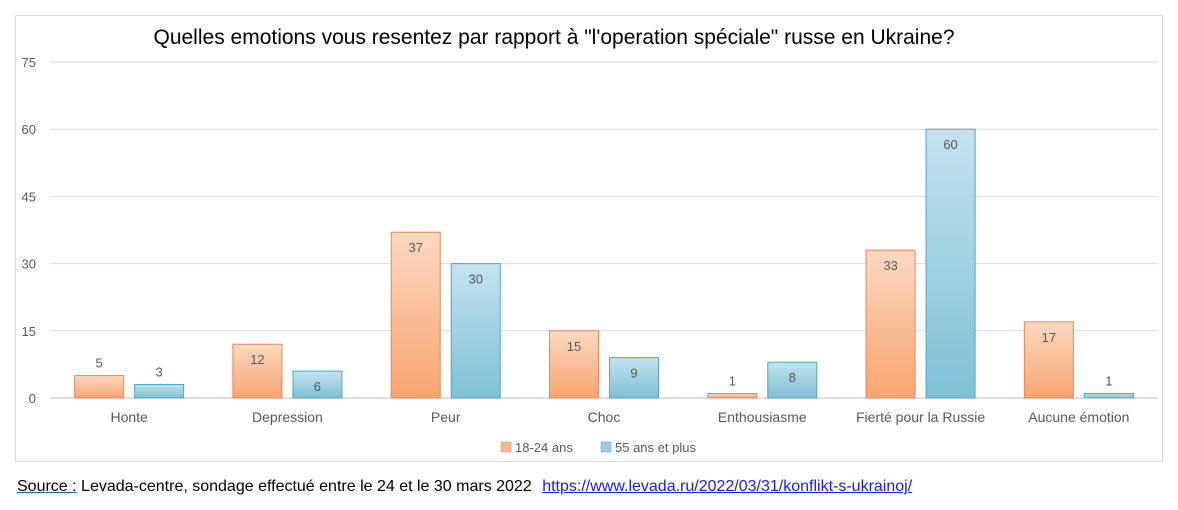 The width and height of the screenshot is (1178, 510). What do you see at coordinates (598, 447) in the screenshot?
I see `legend: 18-24 ans 55 ans et plus` at bounding box center [598, 447].